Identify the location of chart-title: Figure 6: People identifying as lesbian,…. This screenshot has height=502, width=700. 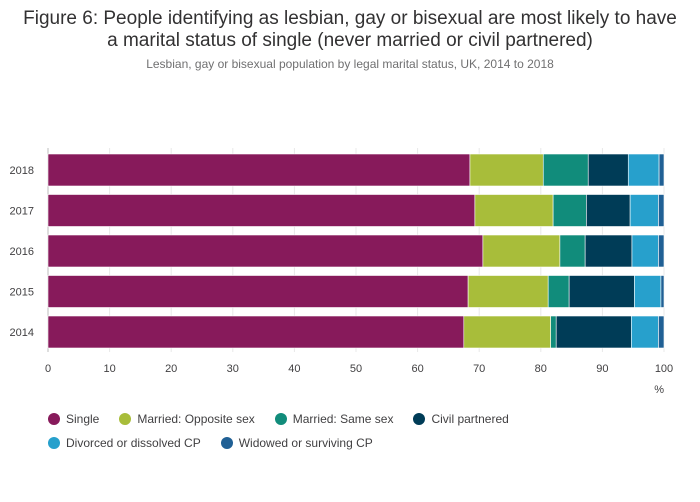
(350, 29).